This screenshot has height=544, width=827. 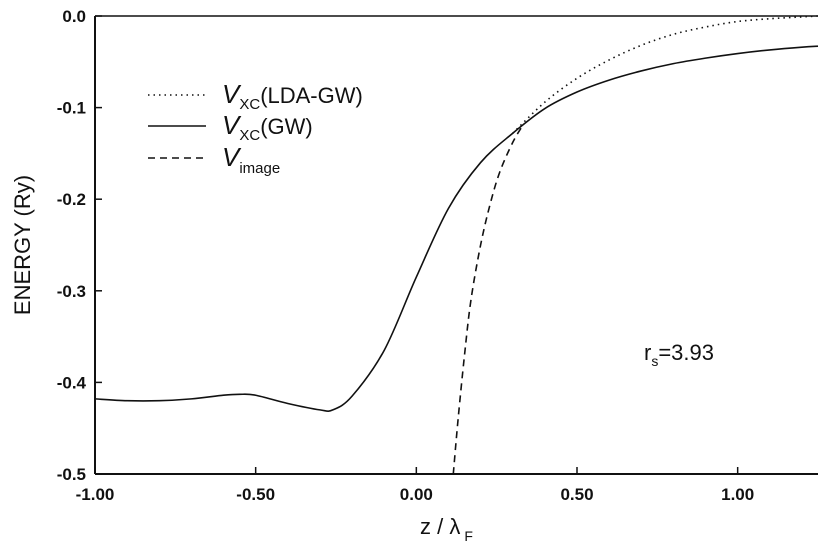 What do you see at coordinates (737, 494) in the screenshot?
I see `x-tick-label: 1.00` at bounding box center [737, 494].